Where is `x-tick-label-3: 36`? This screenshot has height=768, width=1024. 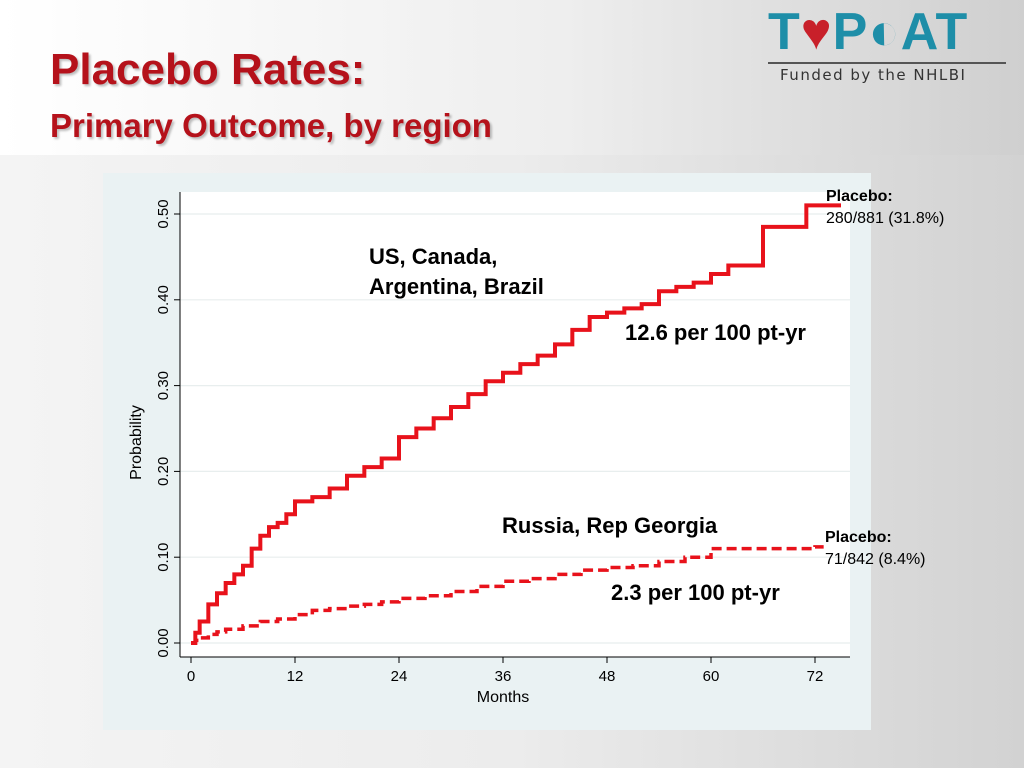 x-tick-label-3: 36 is located at coordinates (503, 676).